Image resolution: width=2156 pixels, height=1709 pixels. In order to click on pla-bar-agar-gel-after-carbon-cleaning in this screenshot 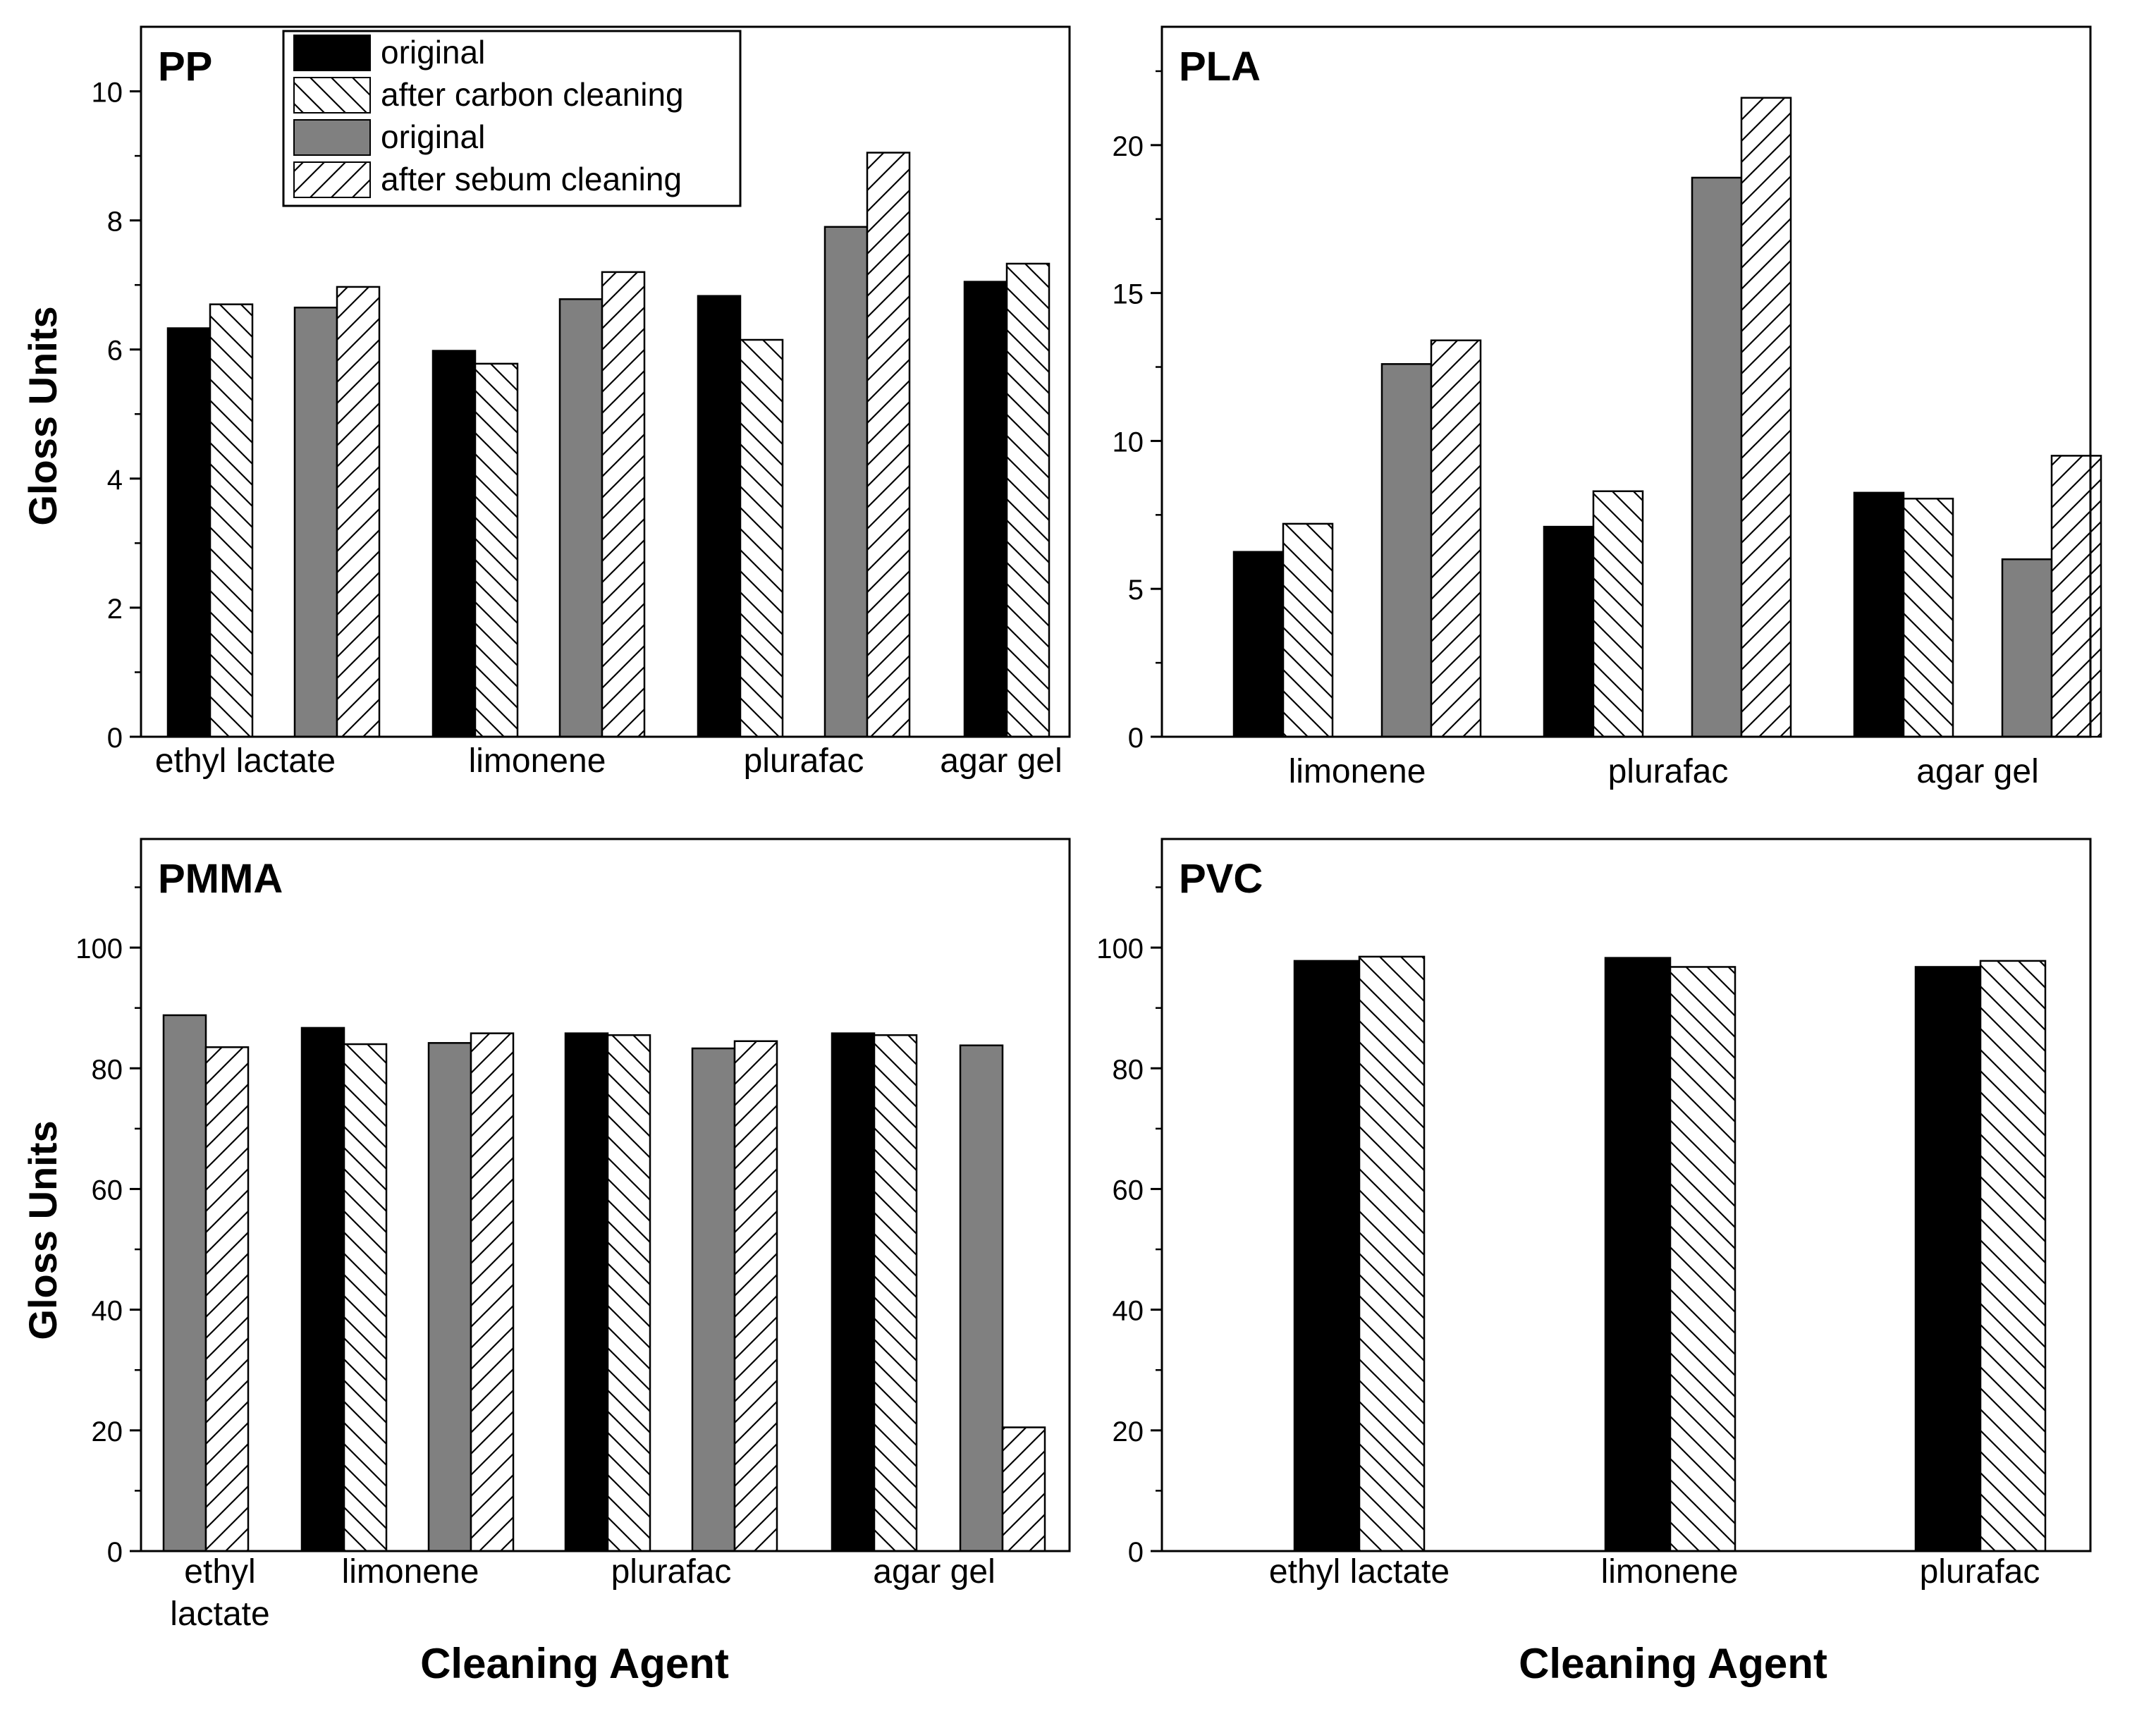, I will do `click(1928, 617)`.